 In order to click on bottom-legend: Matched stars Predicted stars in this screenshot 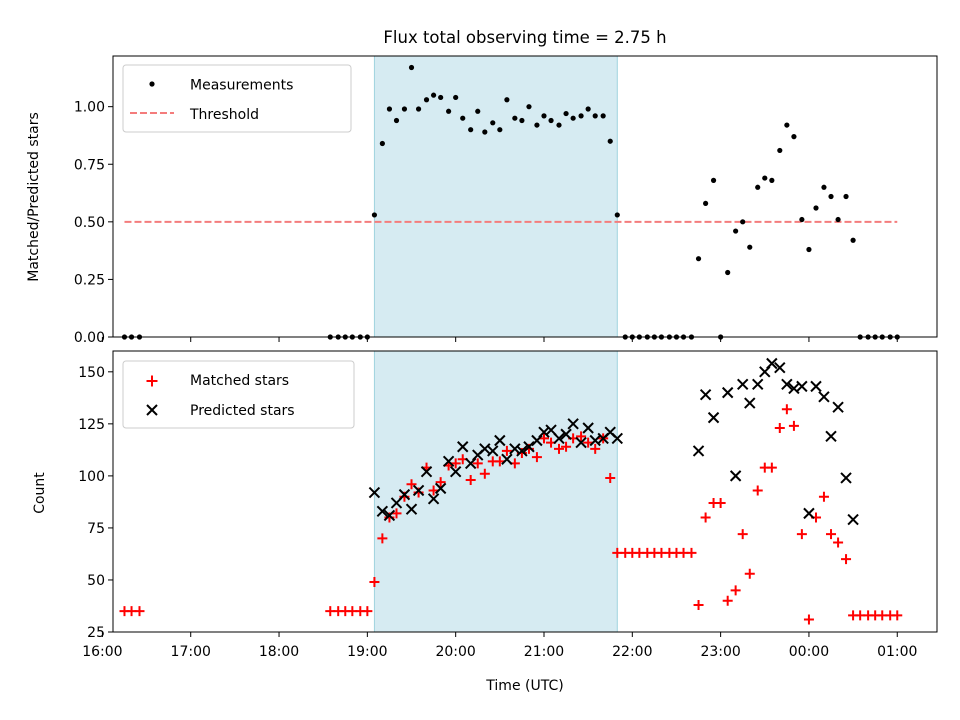, I will do `click(238, 394)`.